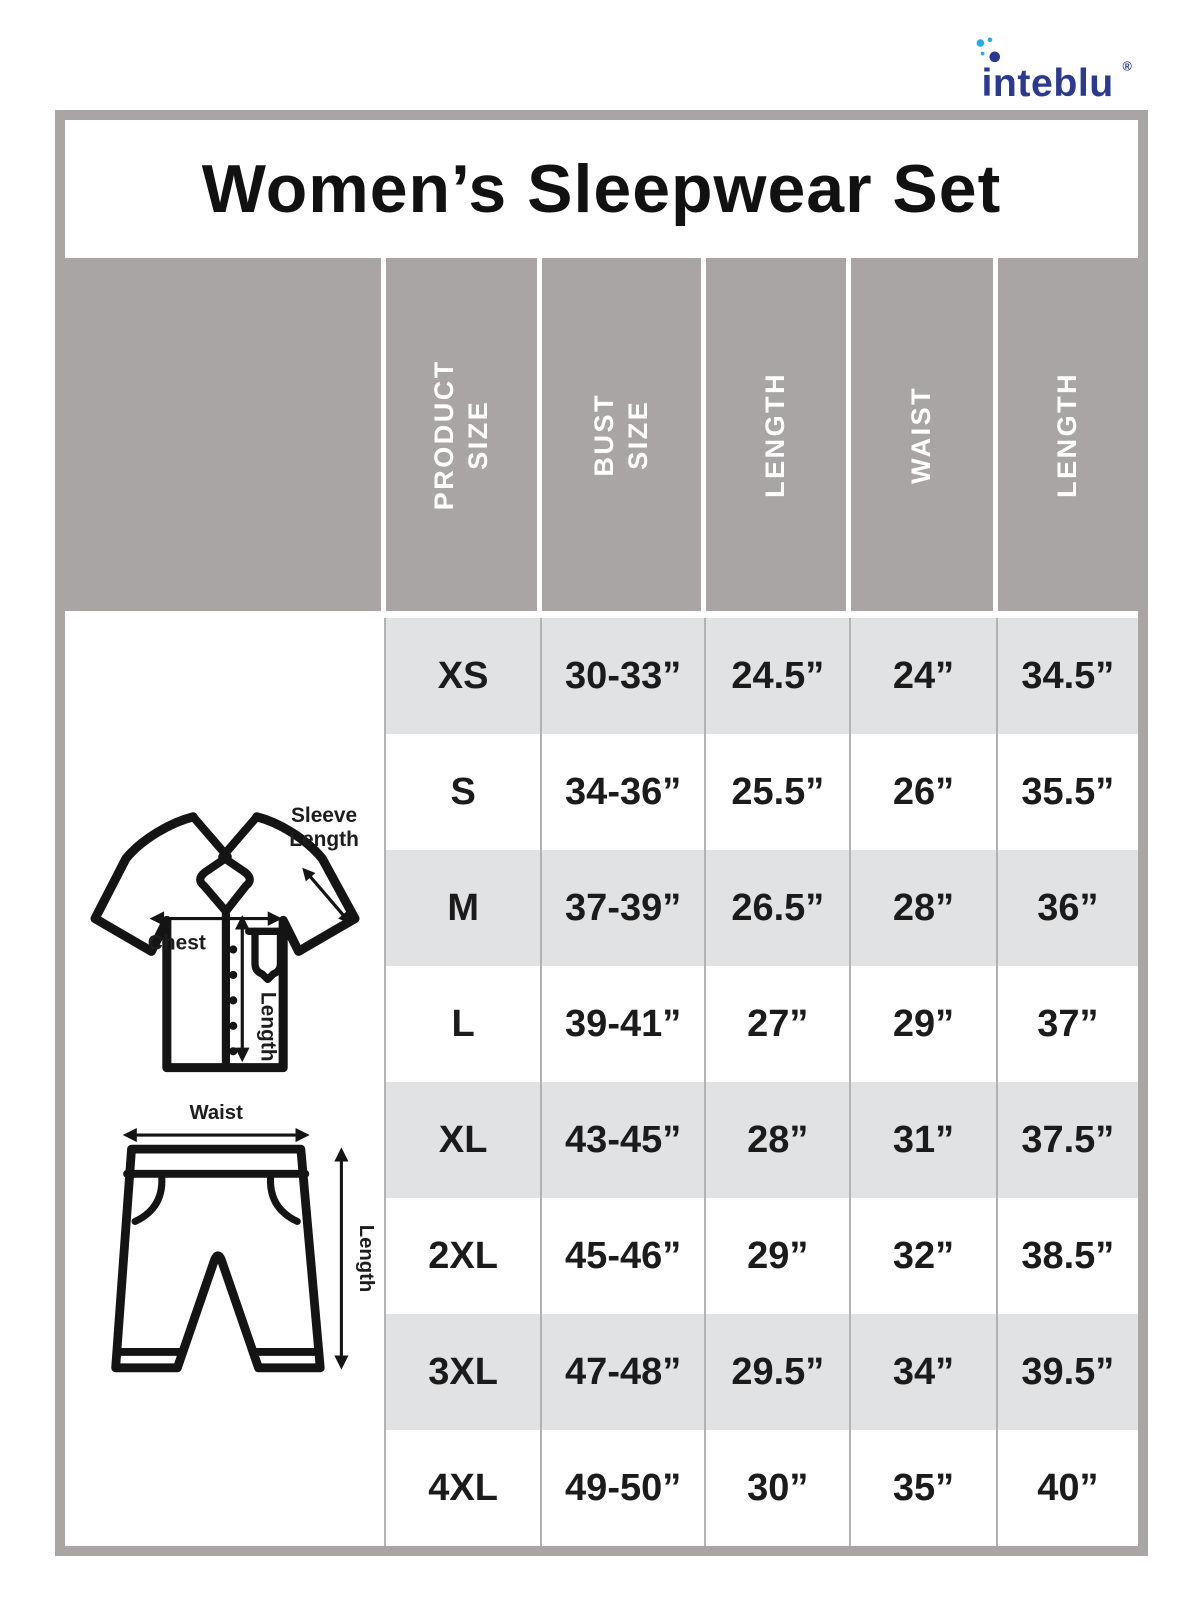 The width and height of the screenshot is (1200, 1600). Describe the element at coordinates (624, 1140) in the screenshot. I see `cell-bust: 43-45”` at that location.